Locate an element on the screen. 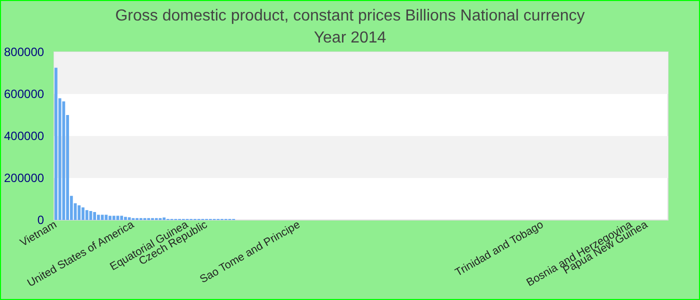 The width and height of the screenshot is (700, 300). y-tick-label: 400000 is located at coordinates (24, 136).